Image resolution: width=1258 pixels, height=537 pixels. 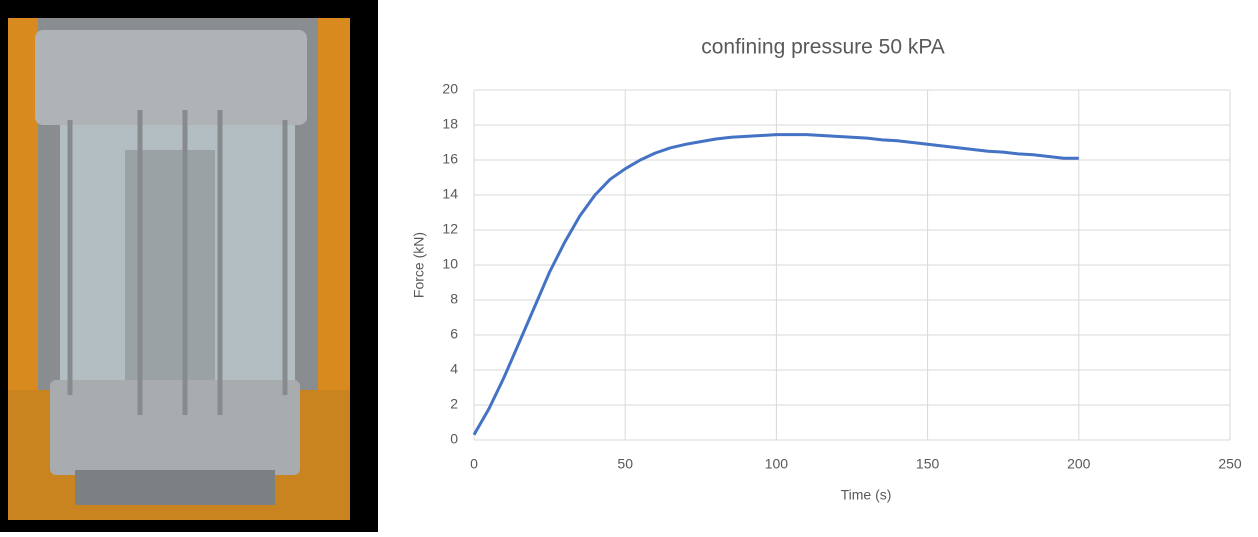 I want to click on y-axis-label: Force (kN), so click(x=419, y=265).